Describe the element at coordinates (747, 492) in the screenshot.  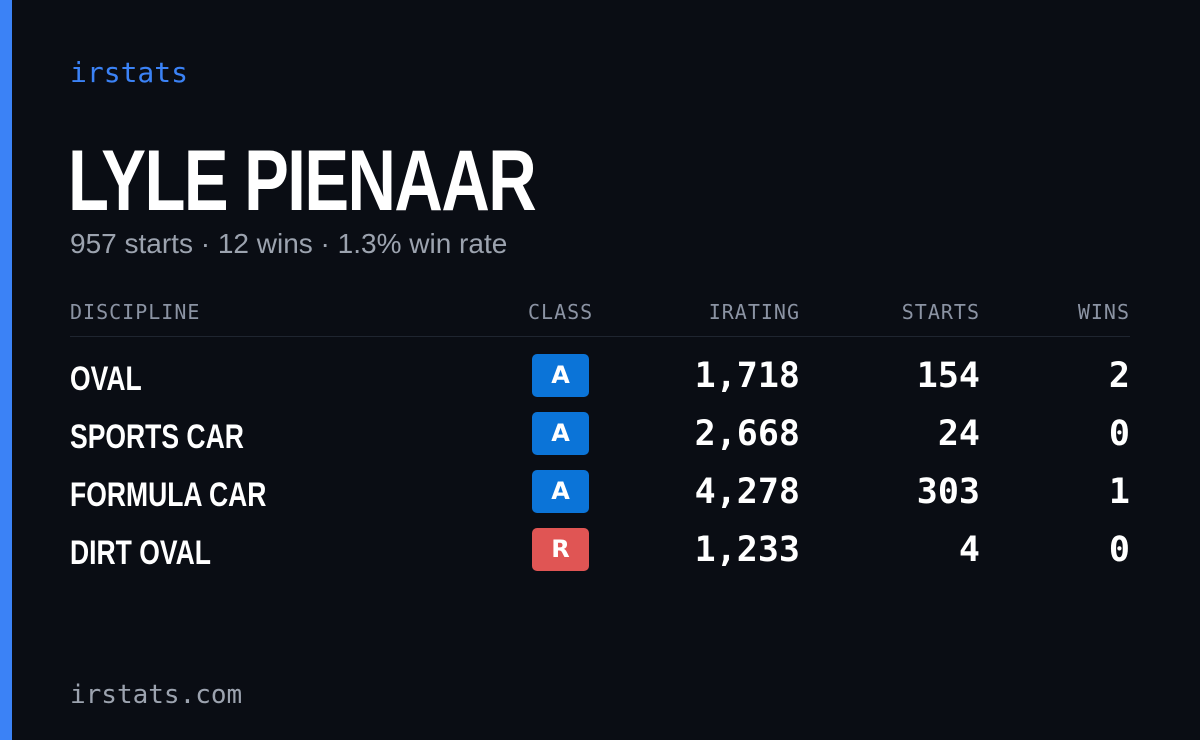
I see `irating-value: 4,278` at that location.